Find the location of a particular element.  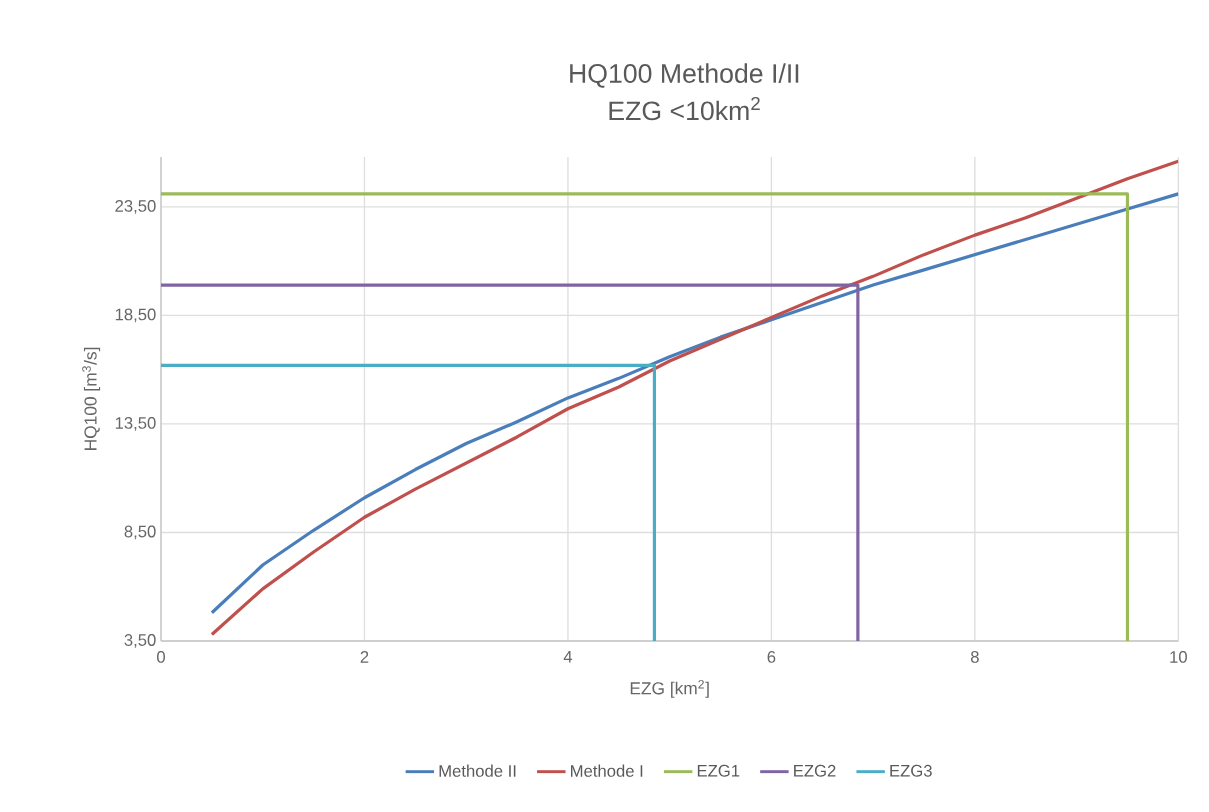

y-tick-label: 3,50 is located at coordinates (140, 641).